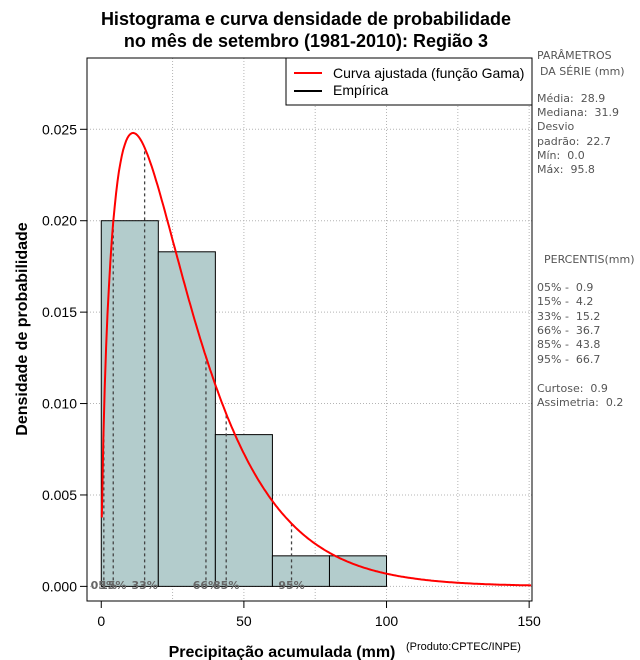  I want to click on percentile-label-15: 15%, so click(113, 585).